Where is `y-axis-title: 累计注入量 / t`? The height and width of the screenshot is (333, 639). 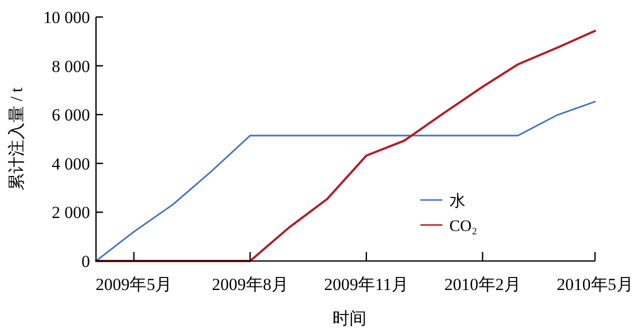 y-axis-title: 累计注入量 / t is located at coordinates (16, 138).